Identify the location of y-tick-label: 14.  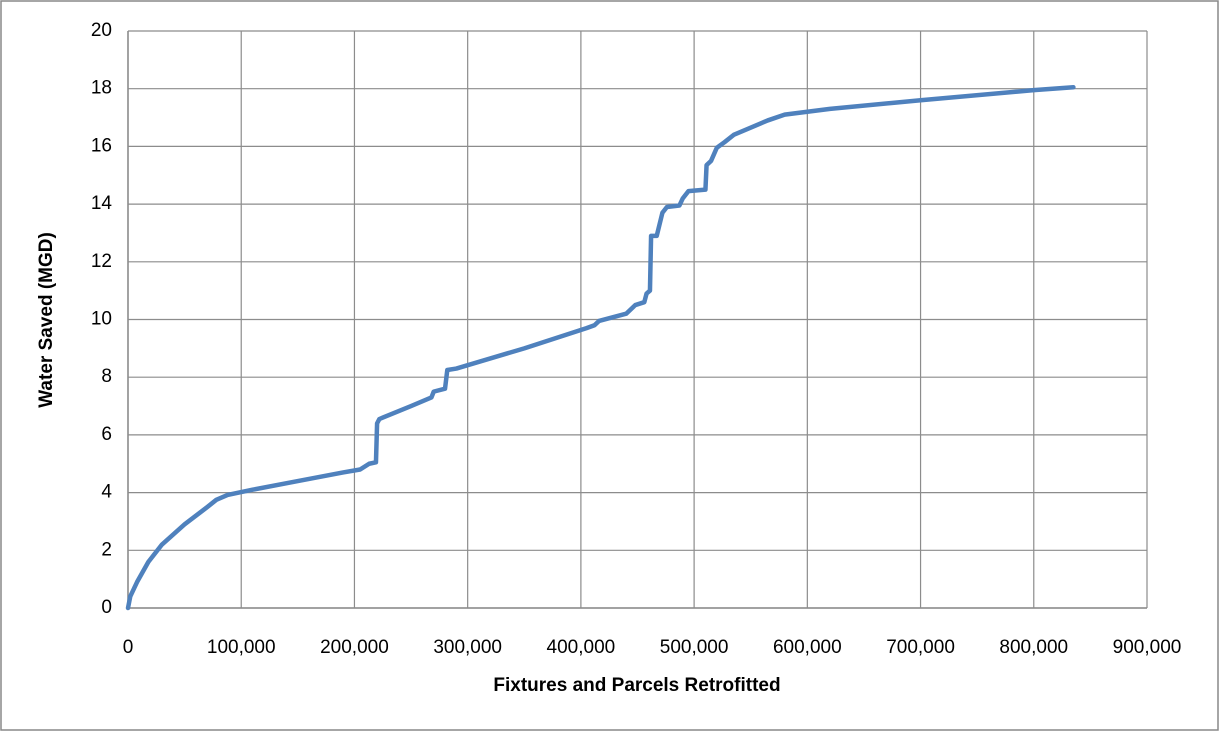
(102, 203).